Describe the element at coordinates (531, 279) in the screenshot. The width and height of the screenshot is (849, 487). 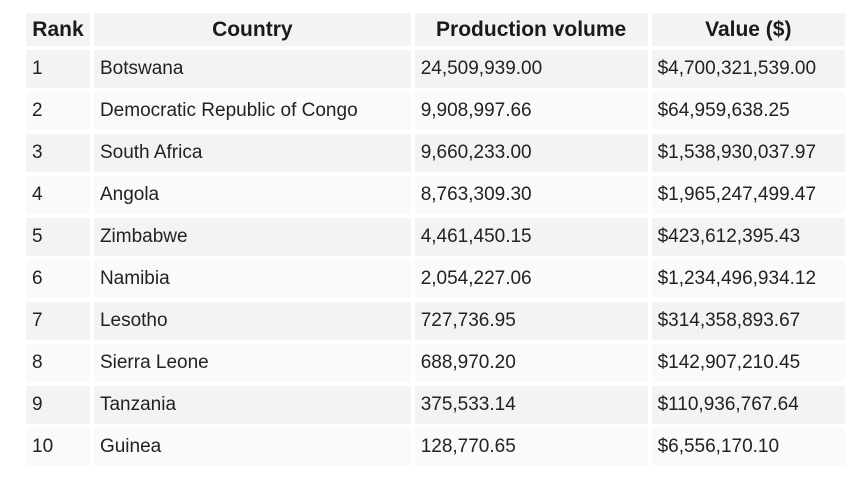
I see `production-volume-cell: 2,054,227.06` at that location.